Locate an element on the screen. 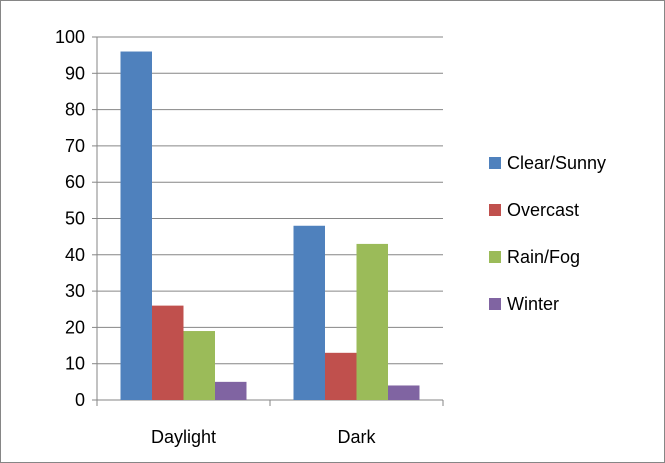 The width and height of the screenshot is (665, 463). x-axis-categories: Daylight Dark is located at coordinates (264, 437).